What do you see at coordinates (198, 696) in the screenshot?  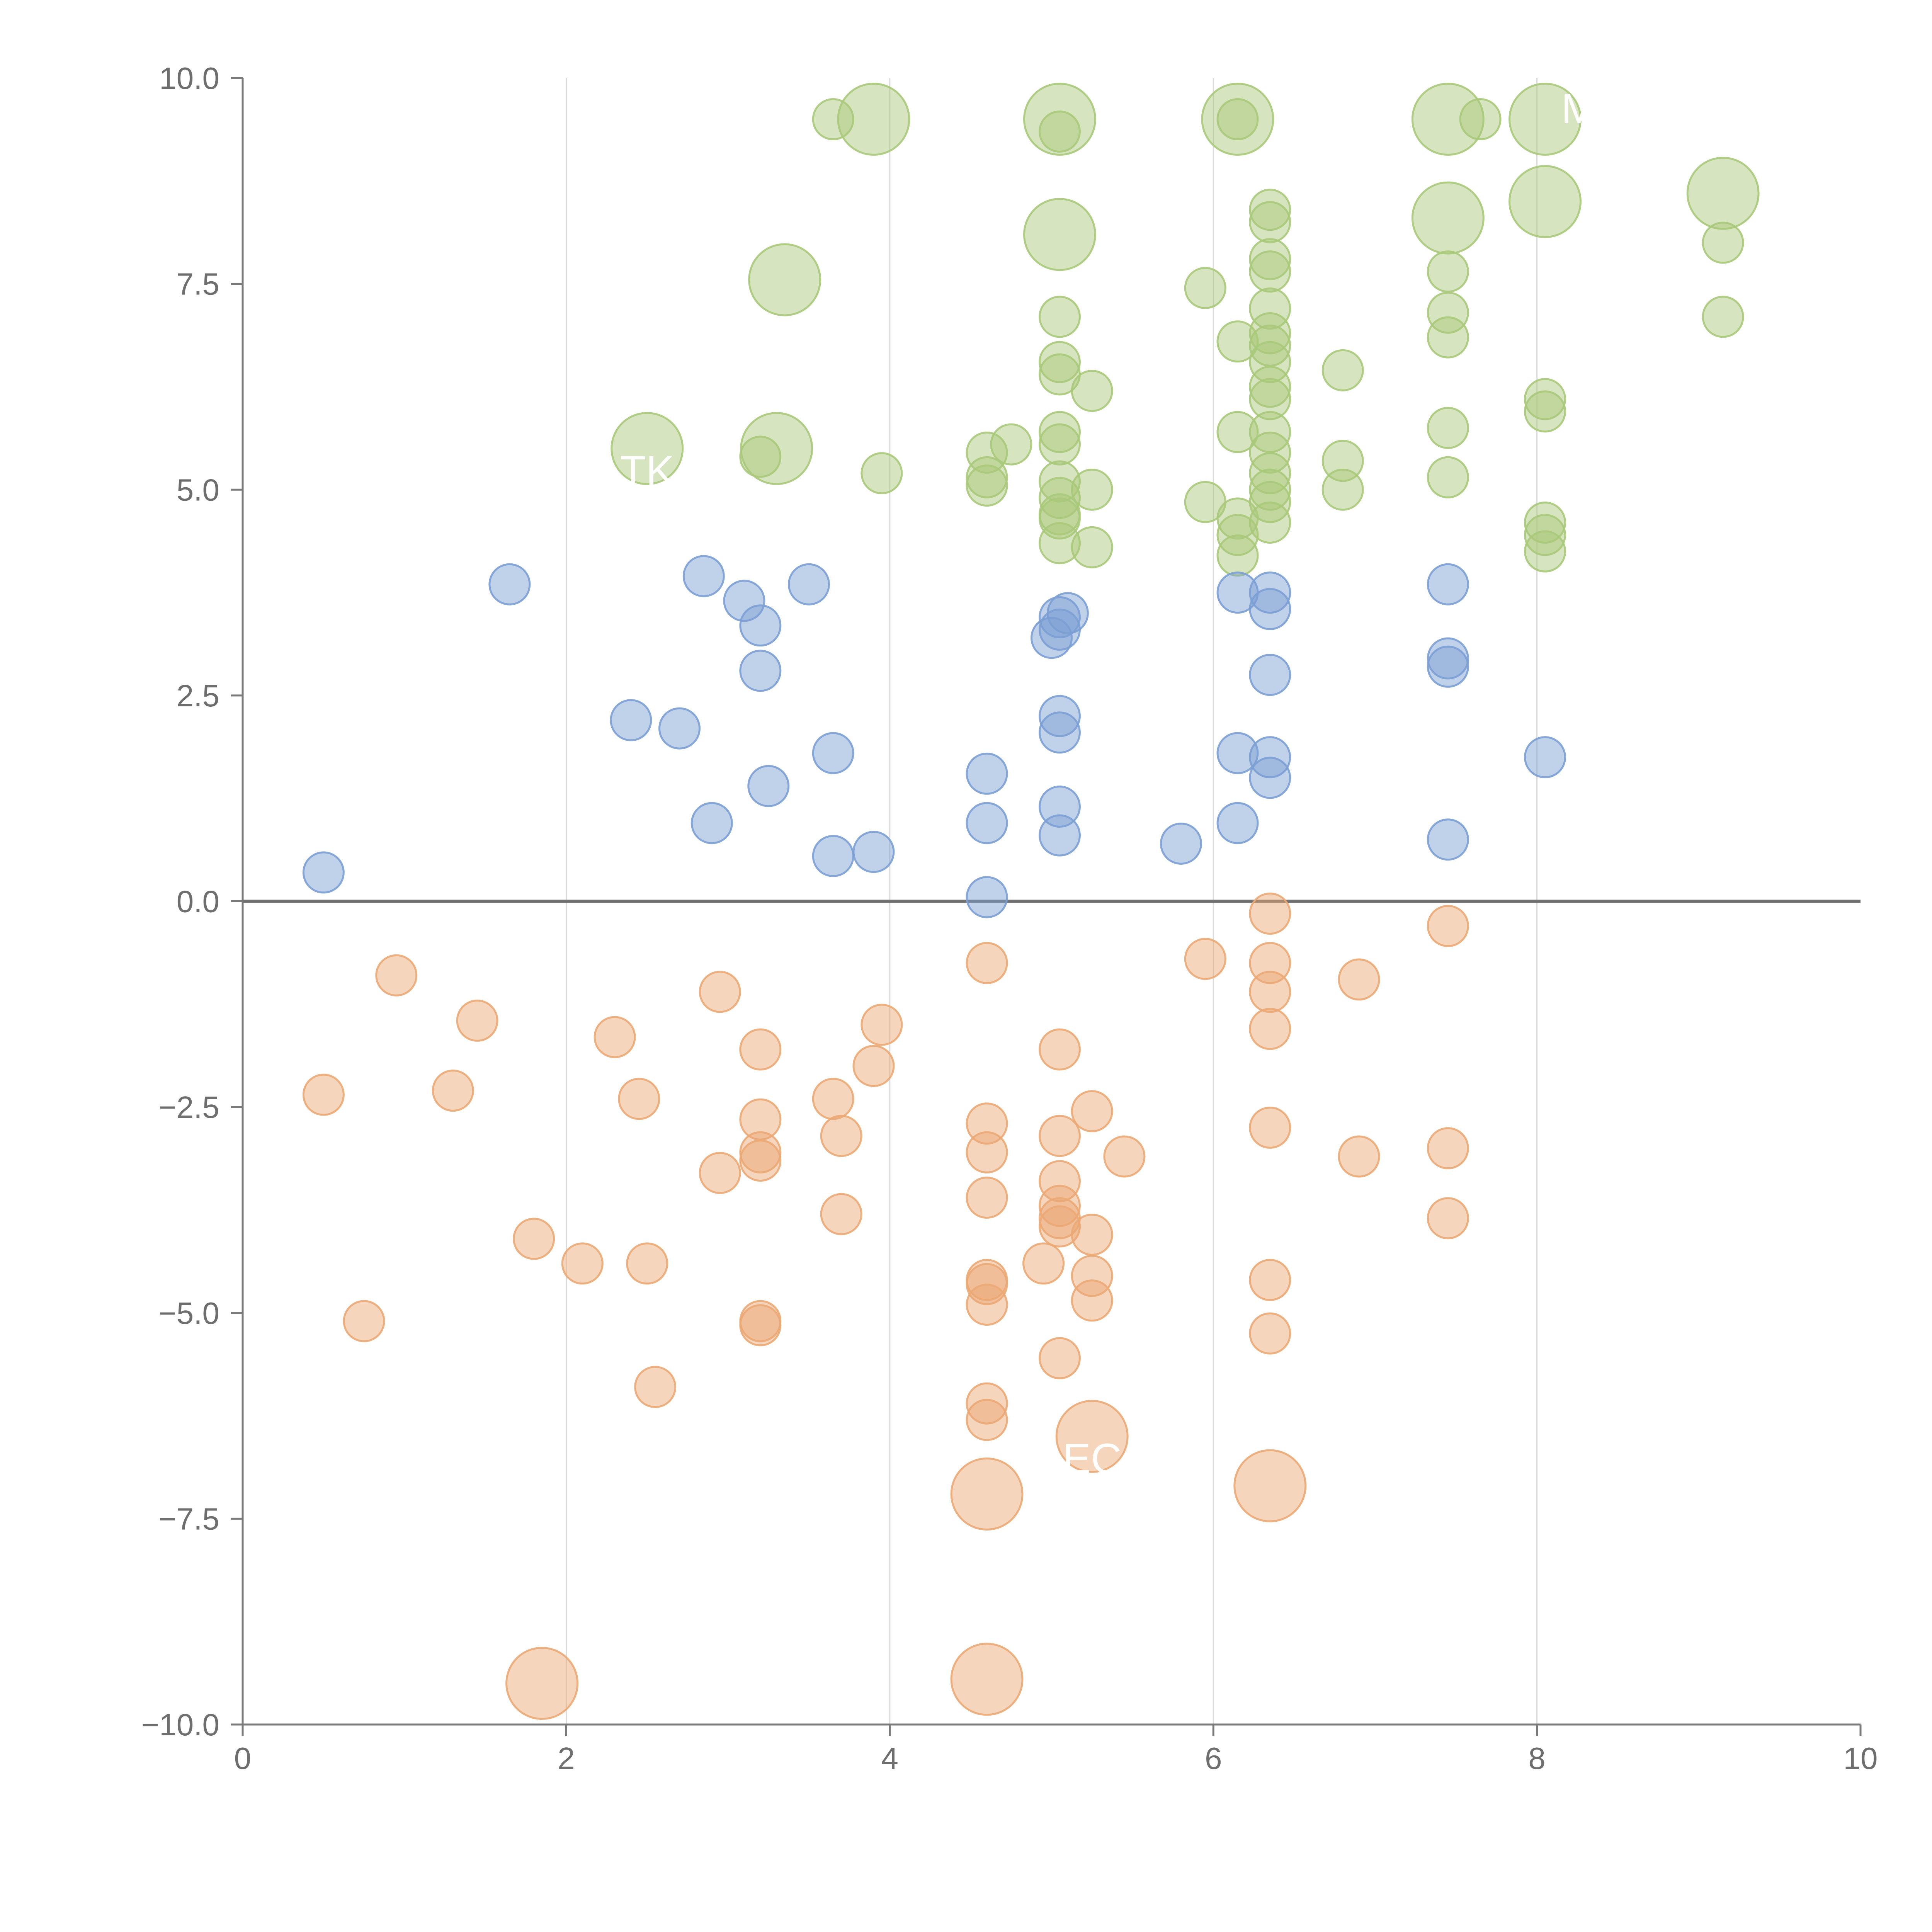 I see `y-tick-label: 2.5` at bounding box center [198, 696].